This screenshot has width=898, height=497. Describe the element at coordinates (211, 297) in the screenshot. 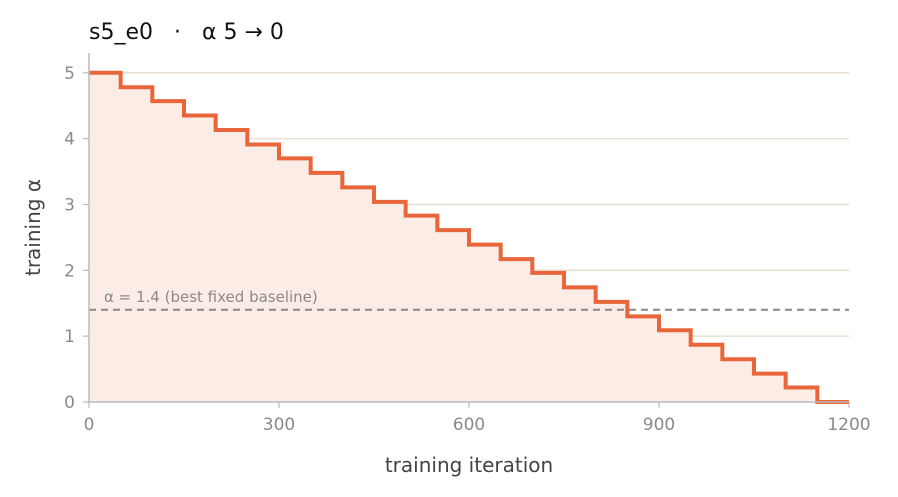

I see `reference-line-label: α = 1.4 (best fixed baseline)` at that location.